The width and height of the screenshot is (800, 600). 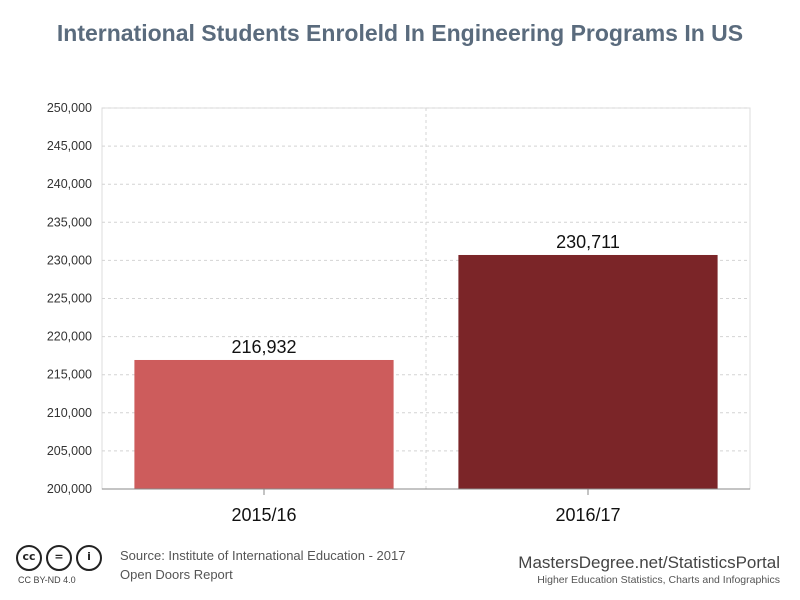 What do you see at coordinates (69, 451) in the screenshot?
I see `y-tick-label: 205,000` at bounding box center [69, 451].